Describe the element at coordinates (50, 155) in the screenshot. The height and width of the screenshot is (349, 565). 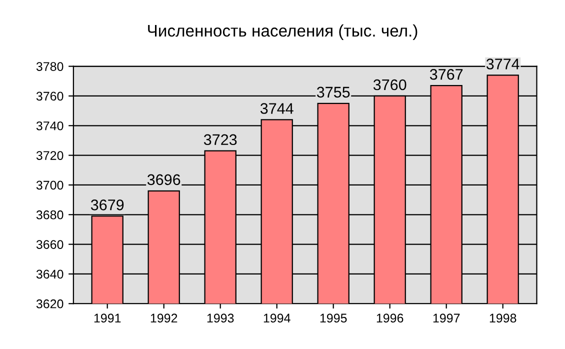
I see `y-tick-label: 3720` at that location.